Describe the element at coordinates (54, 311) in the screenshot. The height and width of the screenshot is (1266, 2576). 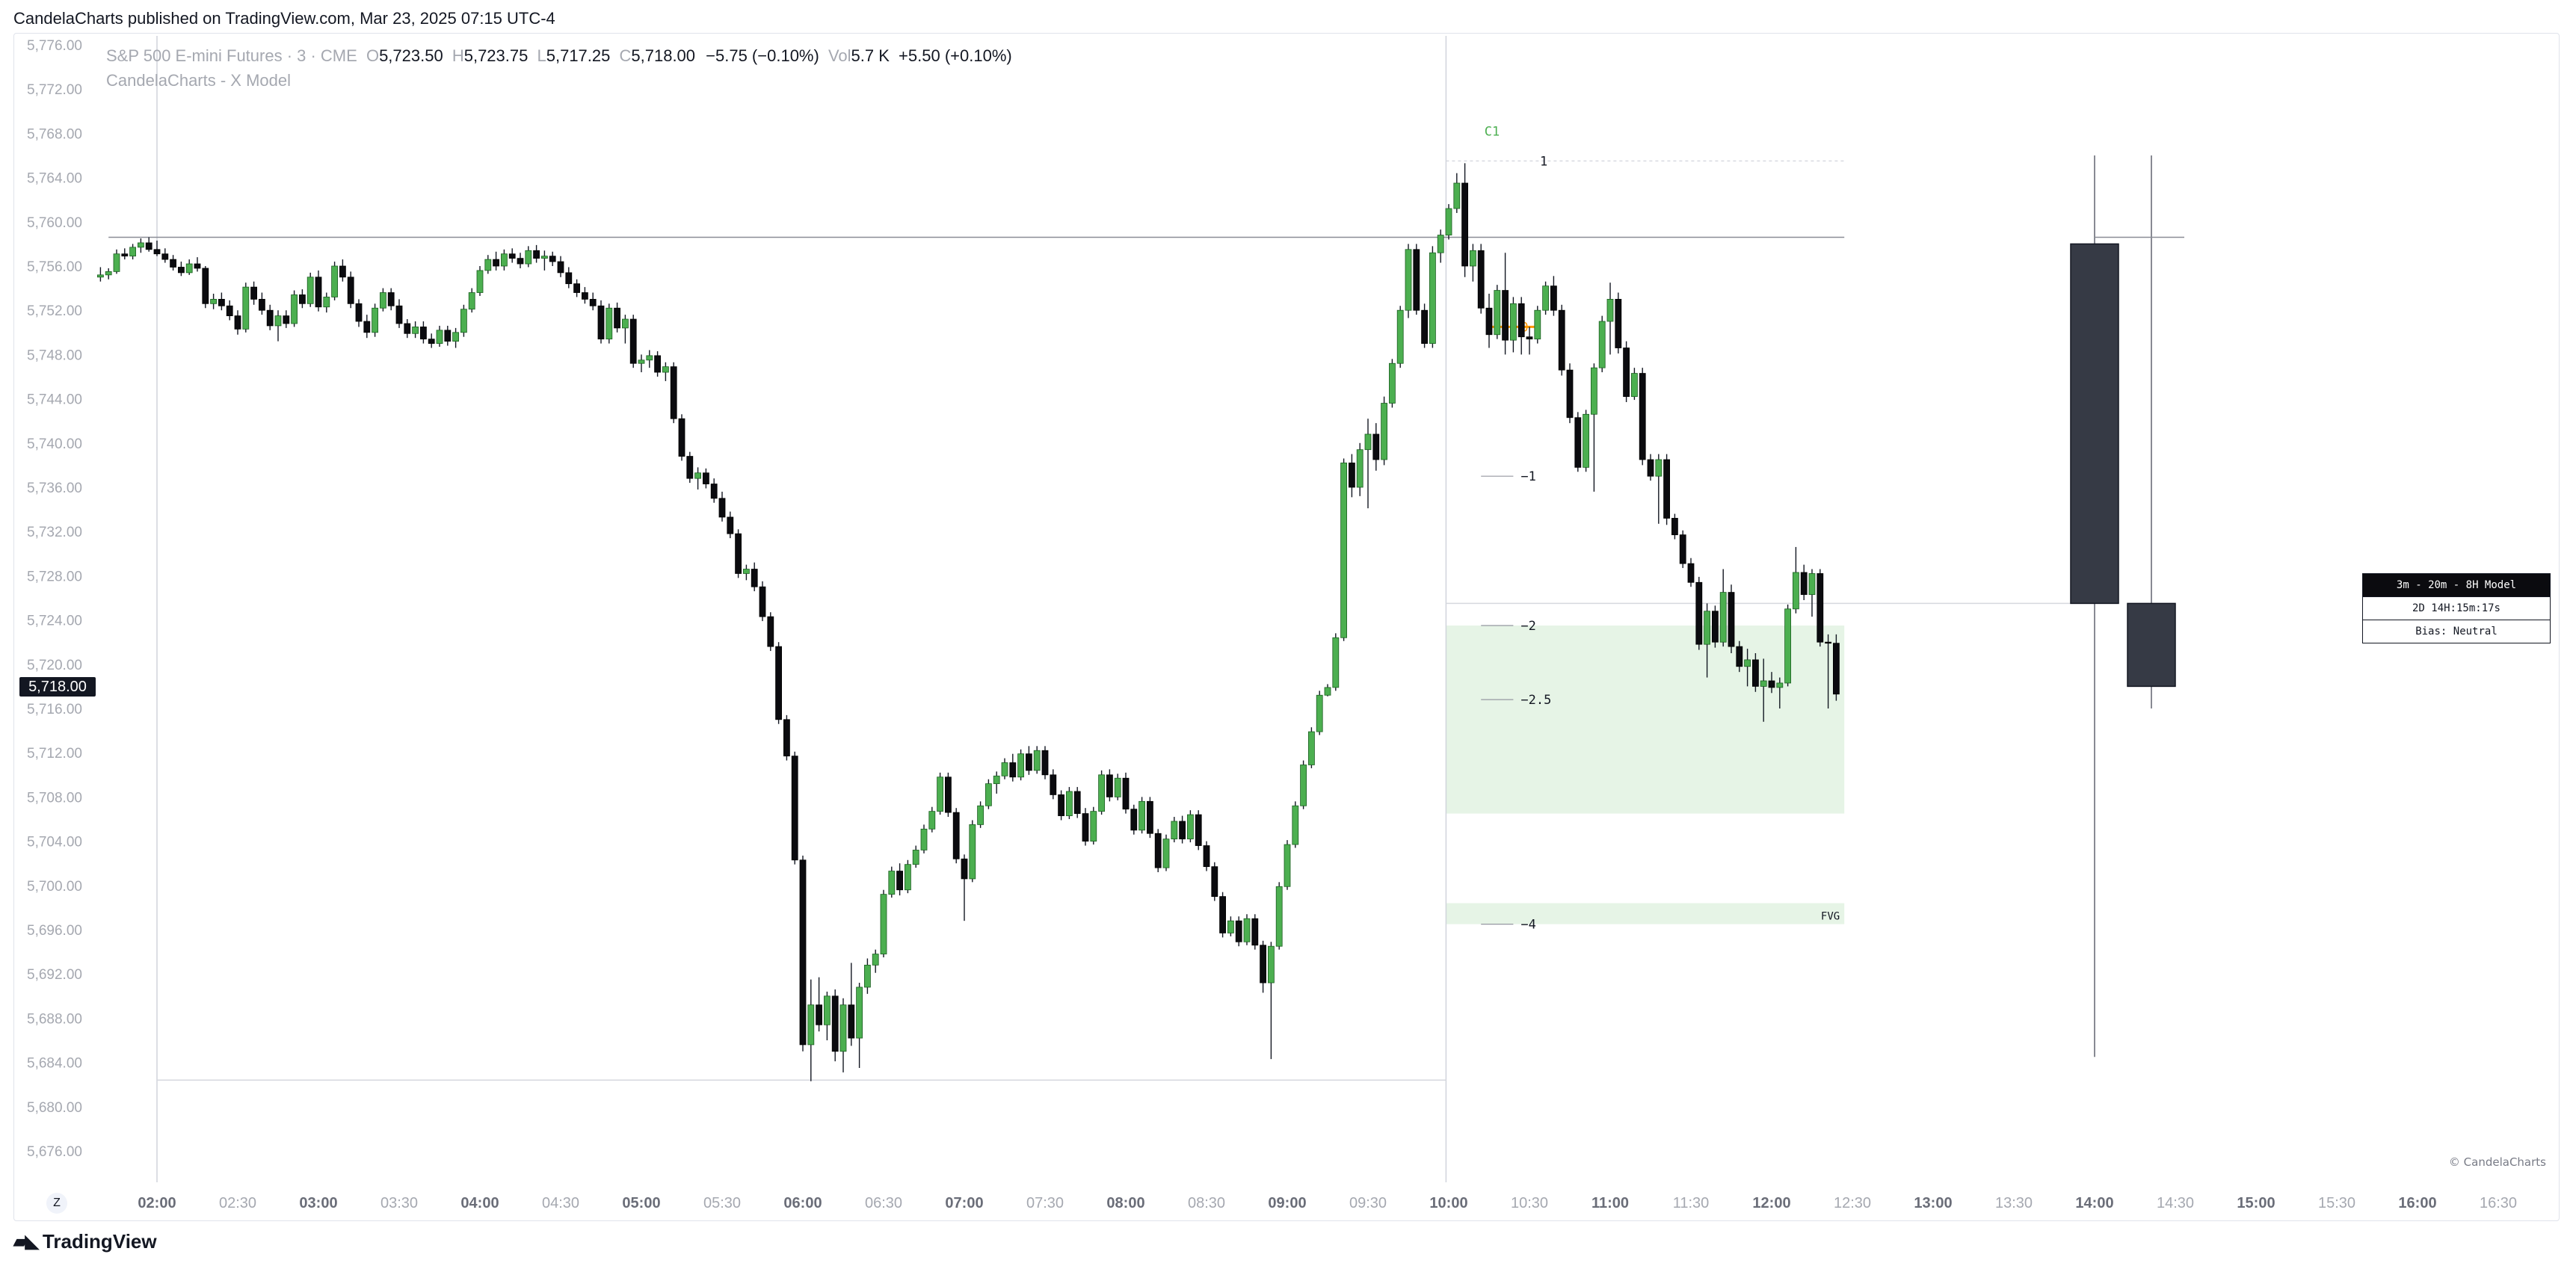
I see `y-tick-label: 5,752.00` at that location.